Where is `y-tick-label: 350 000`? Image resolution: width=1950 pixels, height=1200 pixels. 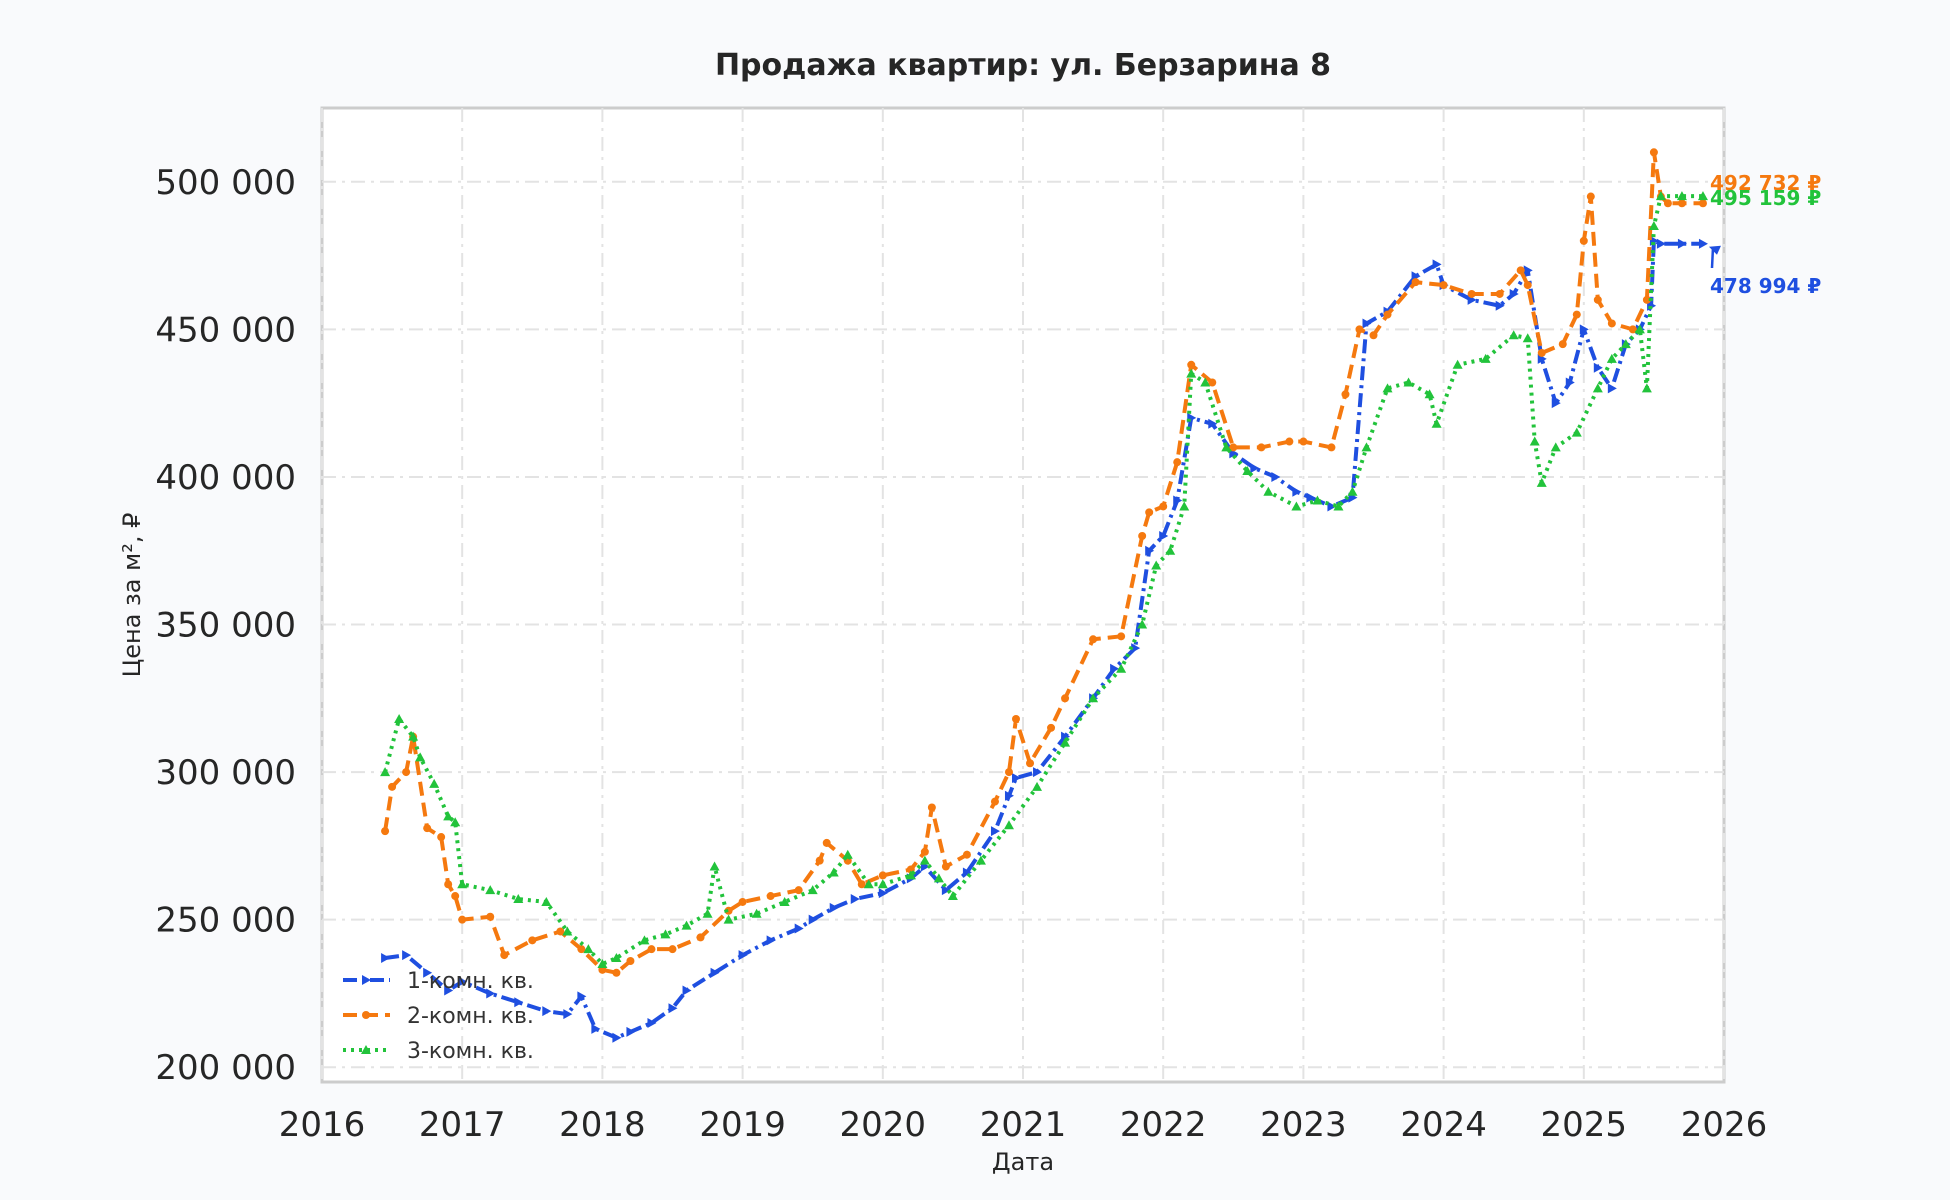 y-tick-label: 350 000 is located at coordinates (225, 626).